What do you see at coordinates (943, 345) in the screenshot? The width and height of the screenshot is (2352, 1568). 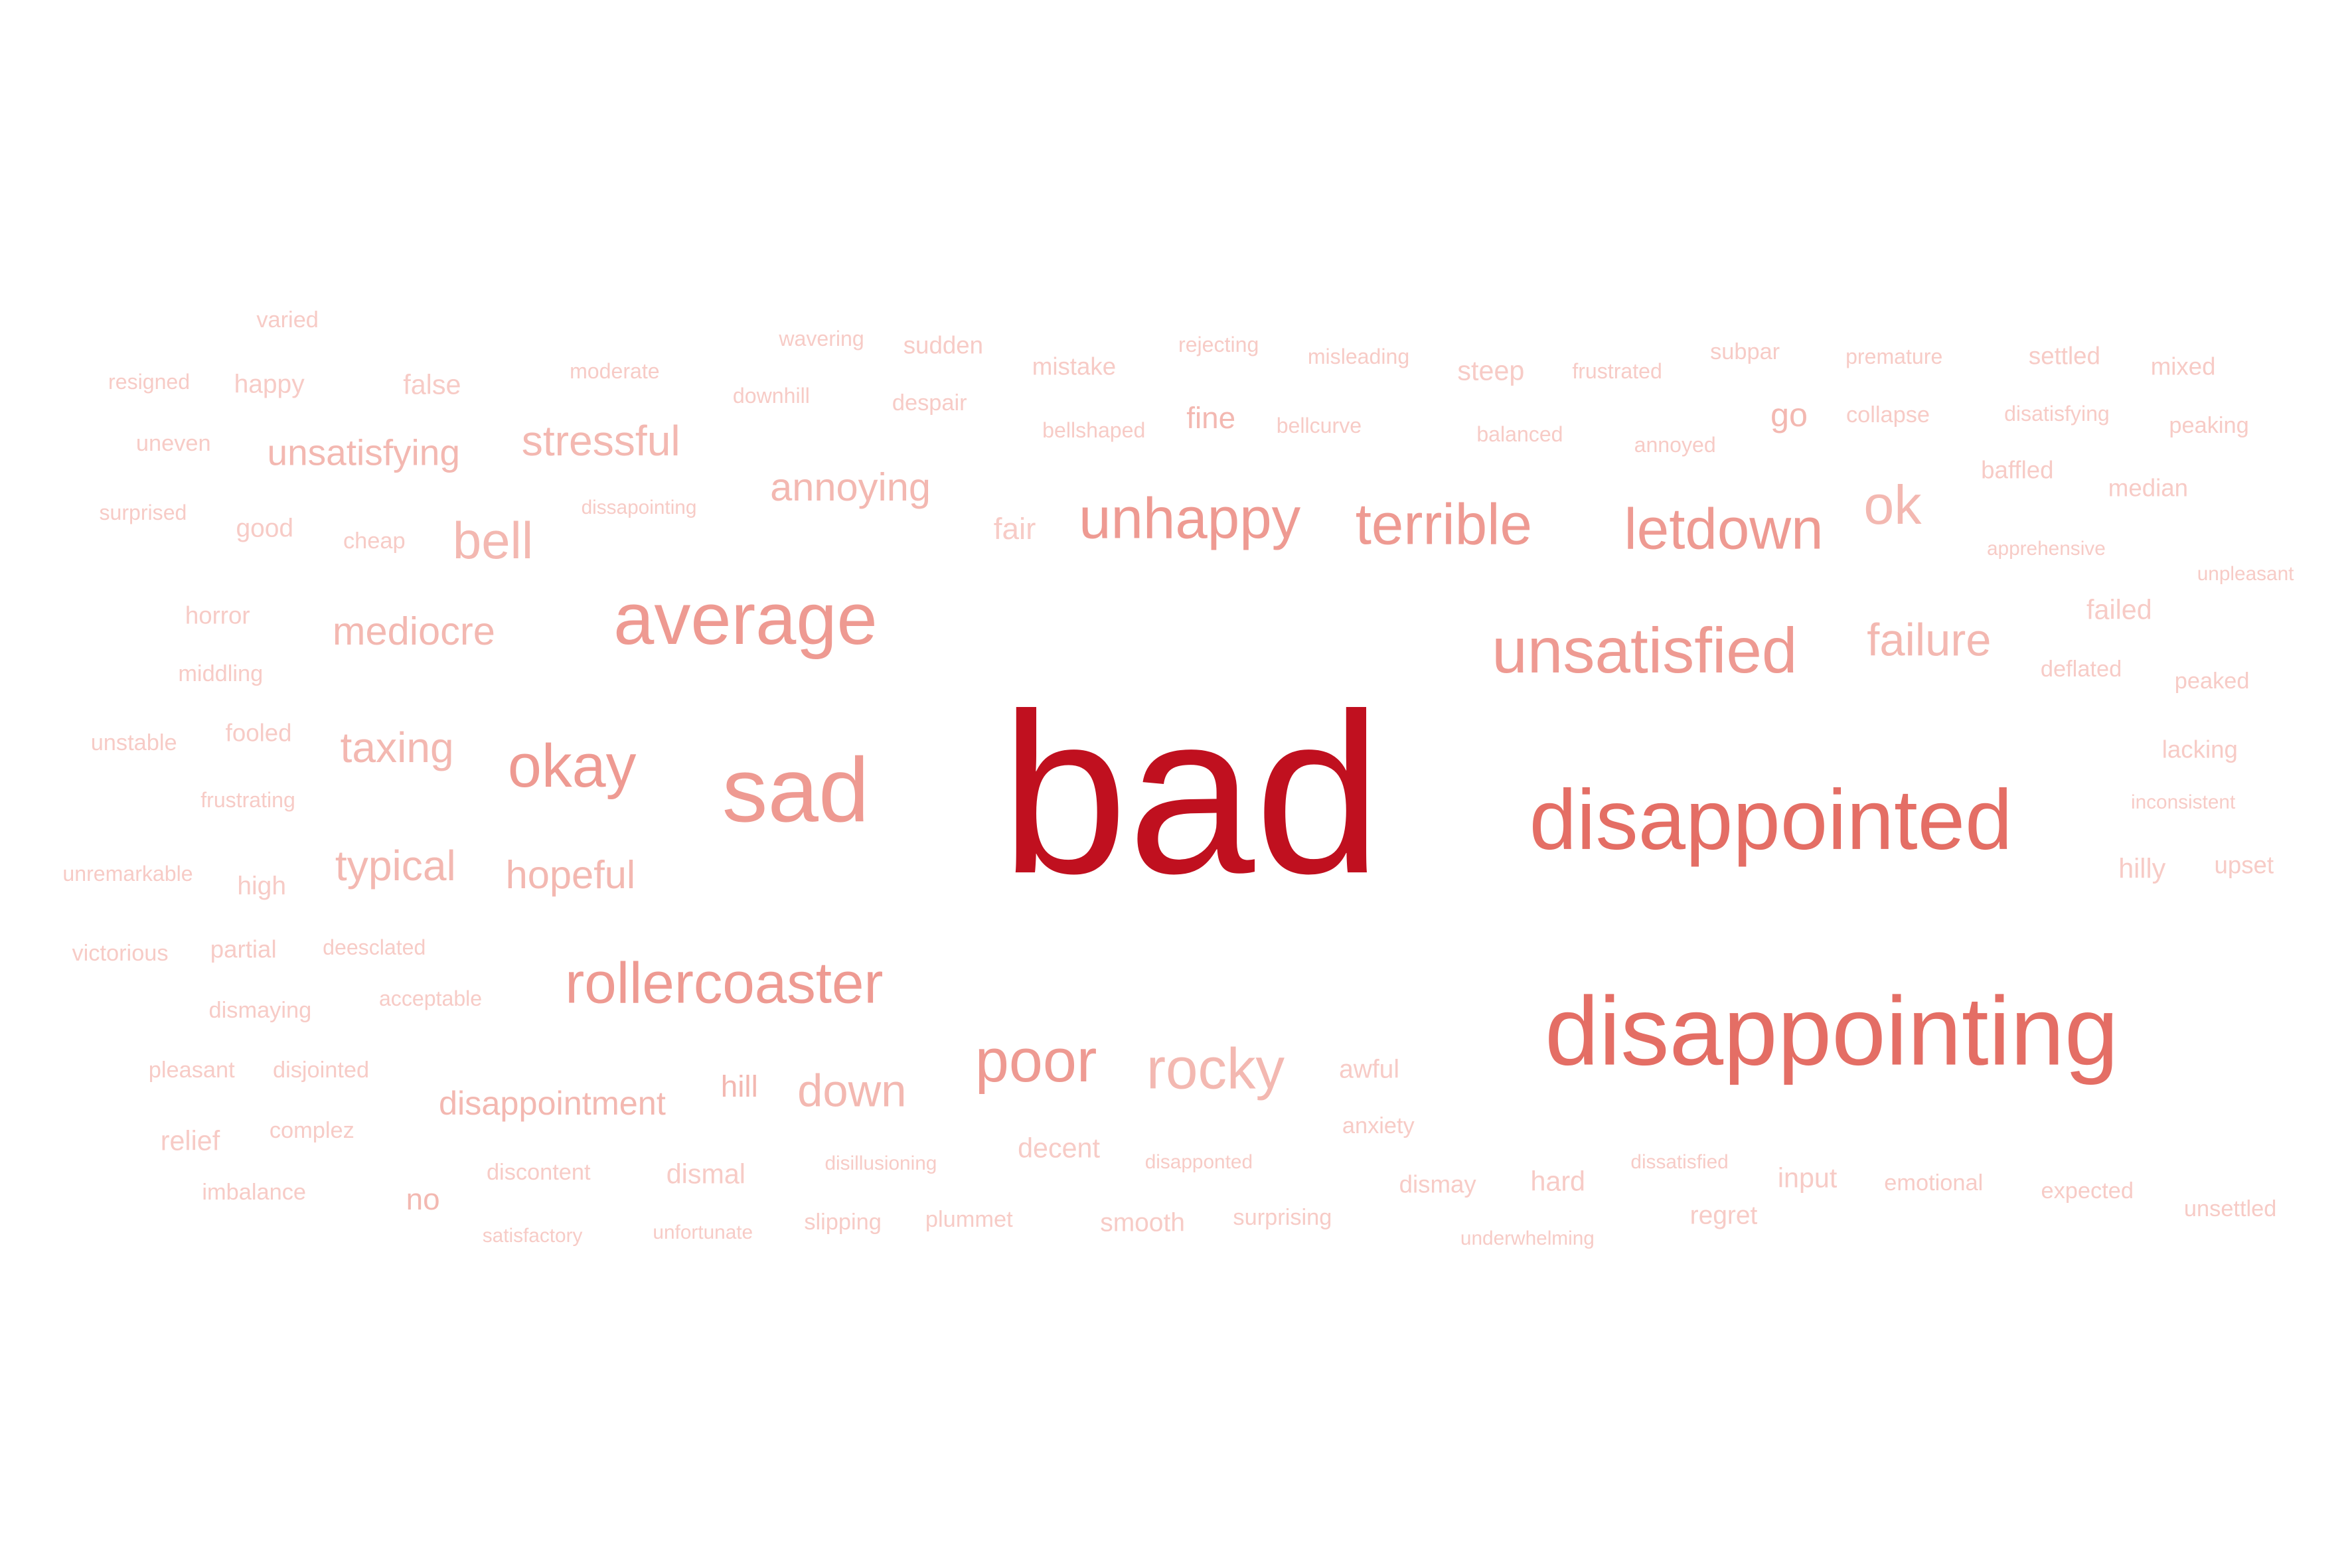 I see `word-sudden: sudden` at bounding box center [943, 345].